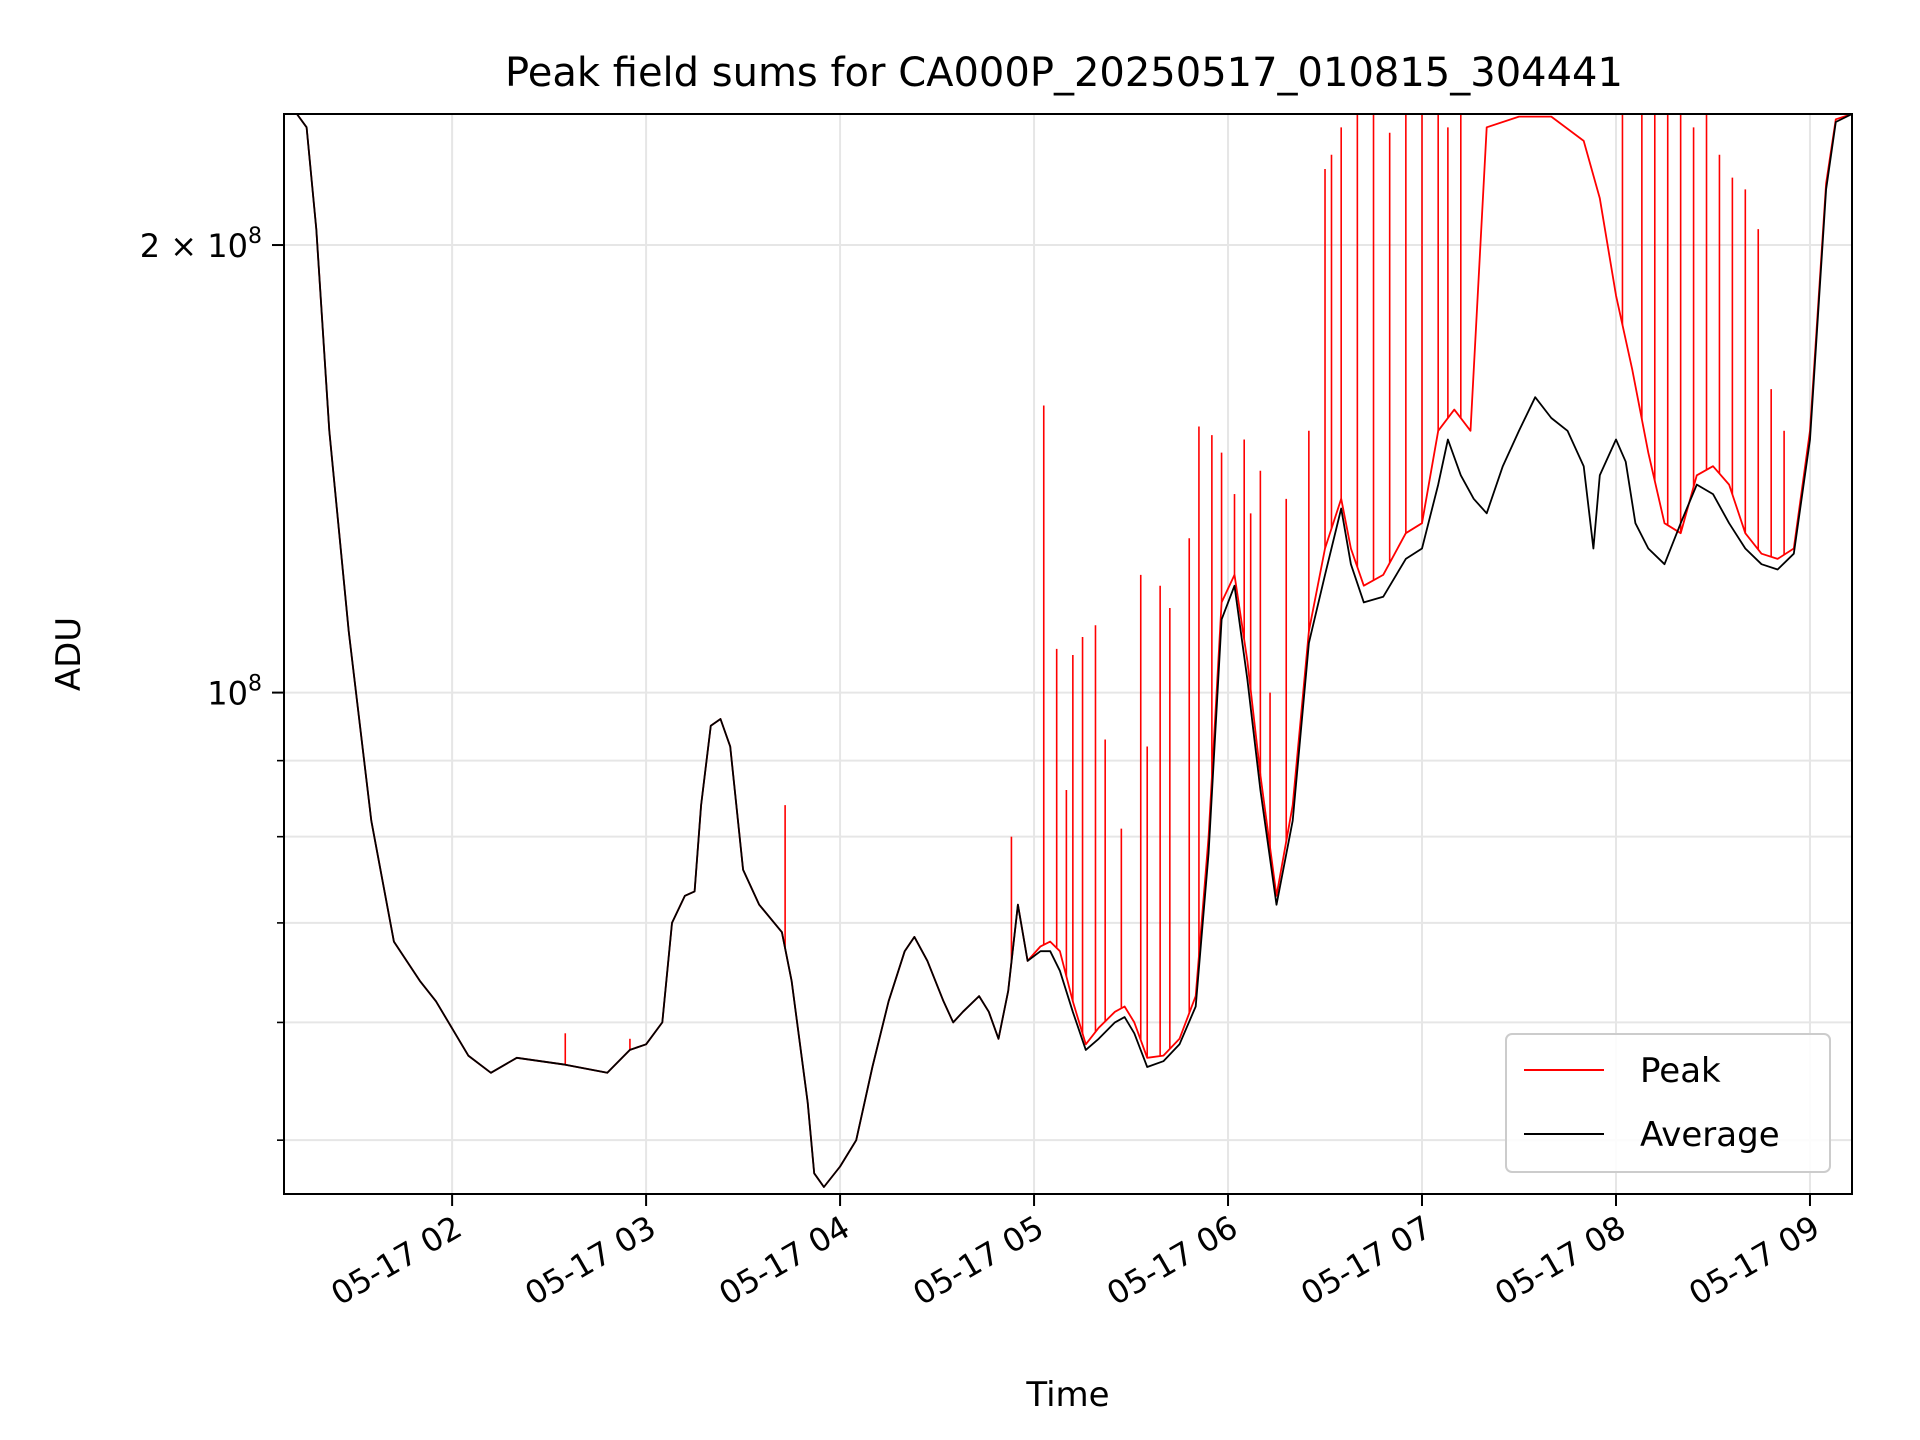 This screenshot has height=1440, width=1920. What do you see at coordinates (234, 692) in the screenshot?
I see `y-tick-label: 108` at bounding box center [234, 692].